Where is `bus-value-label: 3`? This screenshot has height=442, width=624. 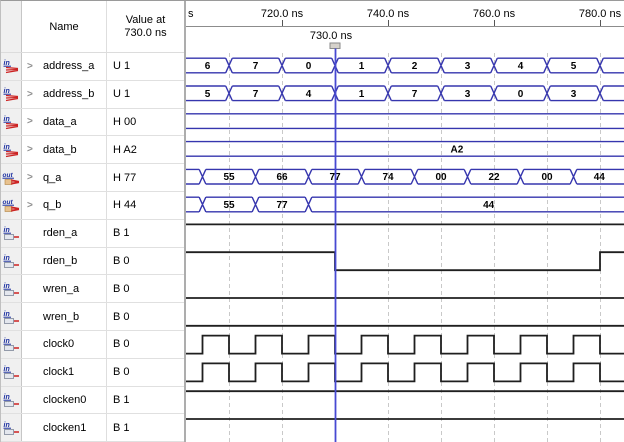
bus-value-label: 3 is located at coordinates (468, 66).